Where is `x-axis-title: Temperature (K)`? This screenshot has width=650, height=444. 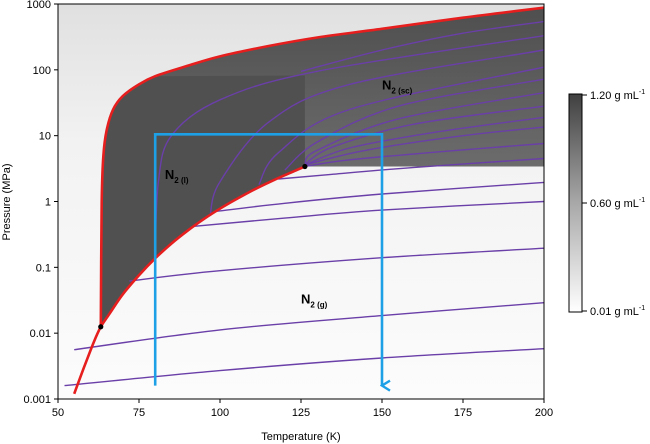
x-axis-title: Temperature (K) is located at coordinates (300, 437).